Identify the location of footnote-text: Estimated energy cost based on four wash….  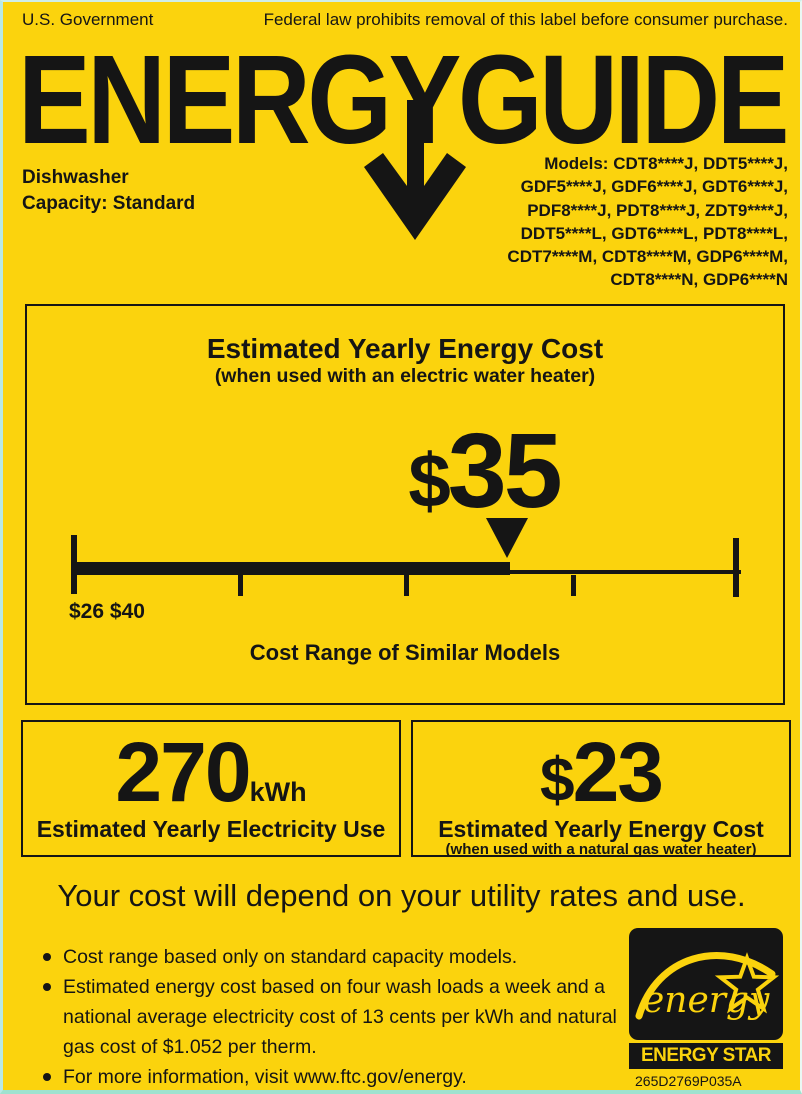
(340, 1017).